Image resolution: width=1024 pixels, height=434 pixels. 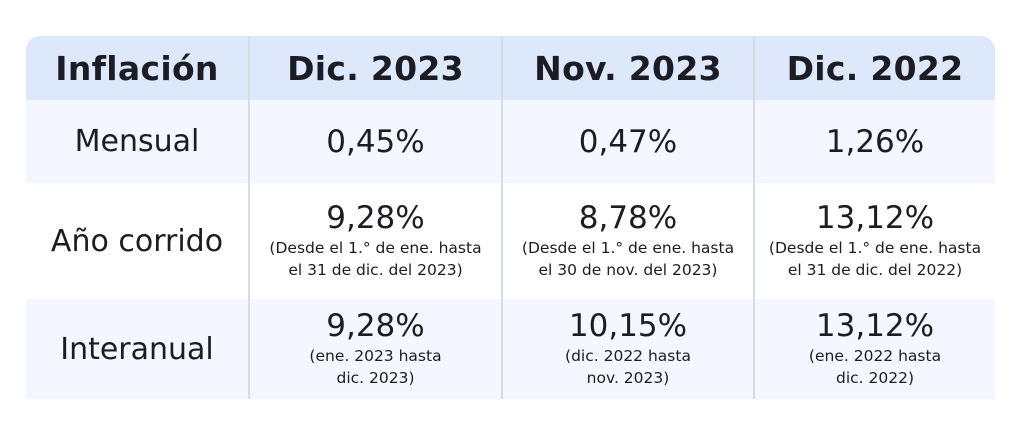 I want to click on header-label: Dic. 2022, so click(x=875, y=68).